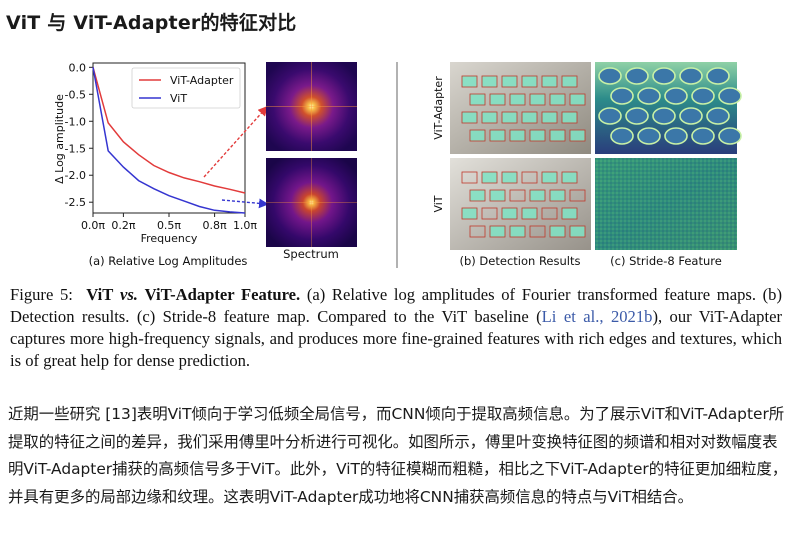 The image size is (794, 551). I want to click on x-tick-label: 0.0π, so click(93, 225).